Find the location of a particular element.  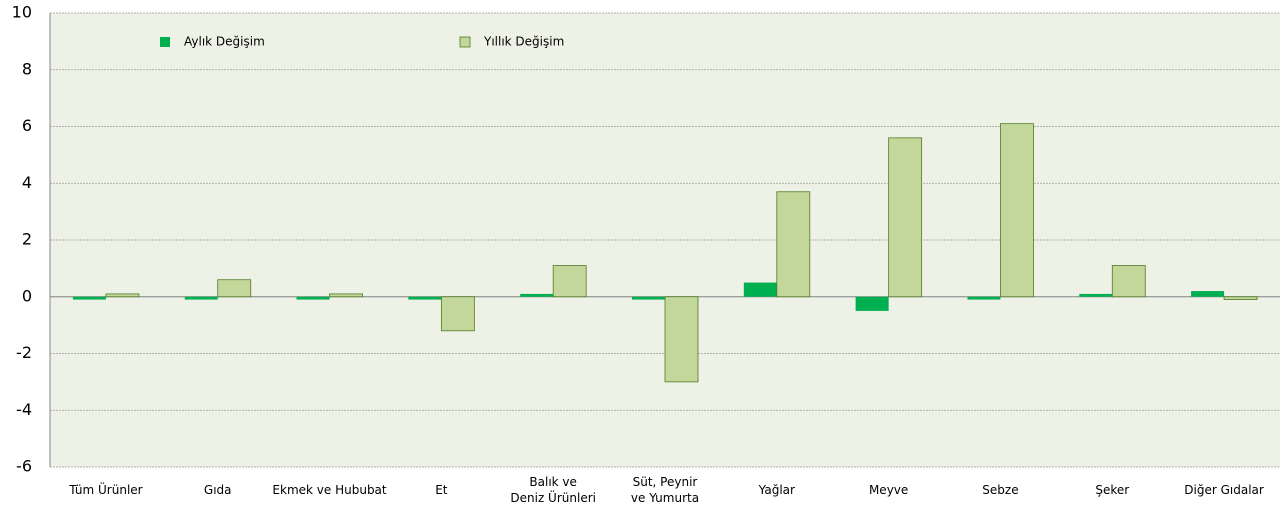

x-tick-label: Gıda is located at coordinates (217, 490).